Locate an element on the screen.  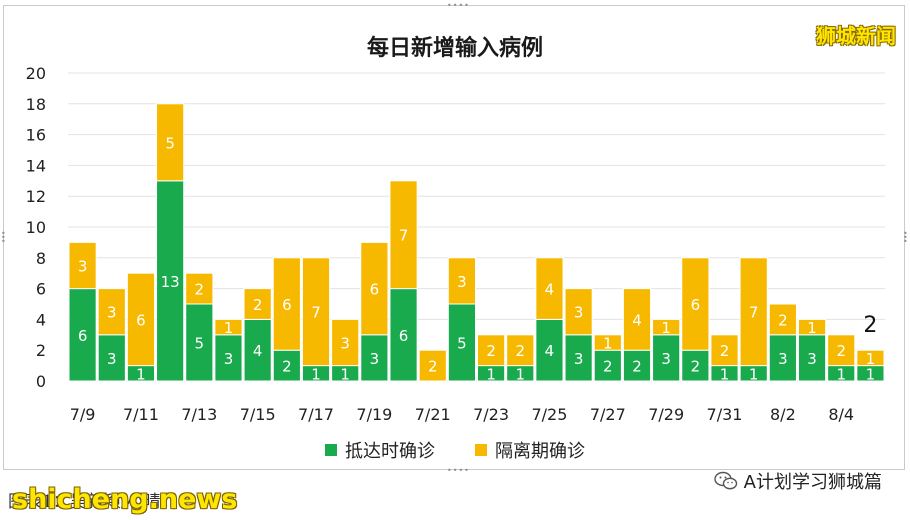
x-tick-label: 7/31 is located at coordinates (725, 414).